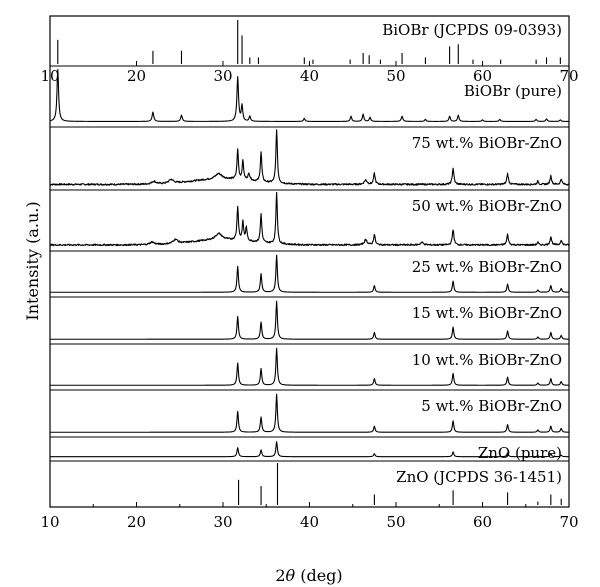 The height and width of the screenshot is (587, 600). What do you see at coordinates (472, 30) in the screenshot?
I see `panel-label: BiOBr (JCPDS 09-0393)` at bounding box center [472, 30].